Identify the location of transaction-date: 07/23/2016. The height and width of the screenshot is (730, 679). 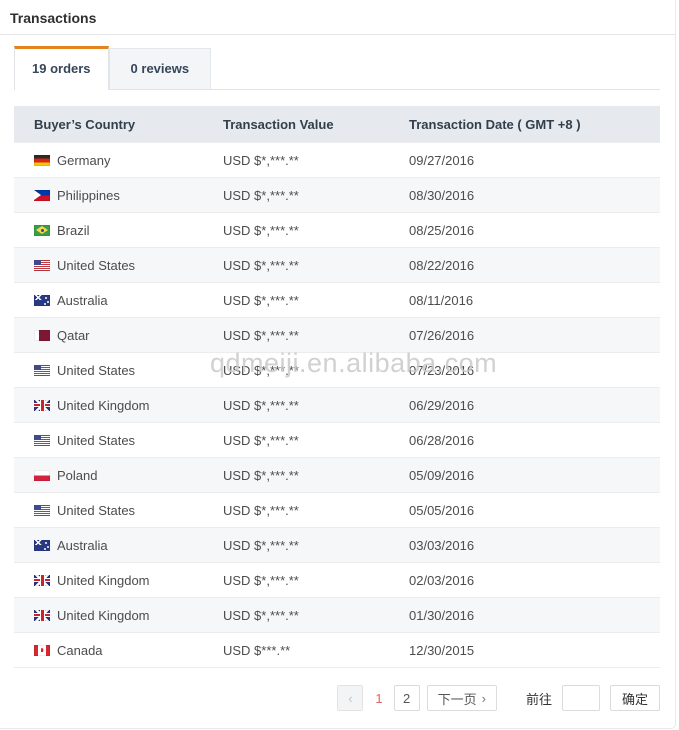
(534, 370).